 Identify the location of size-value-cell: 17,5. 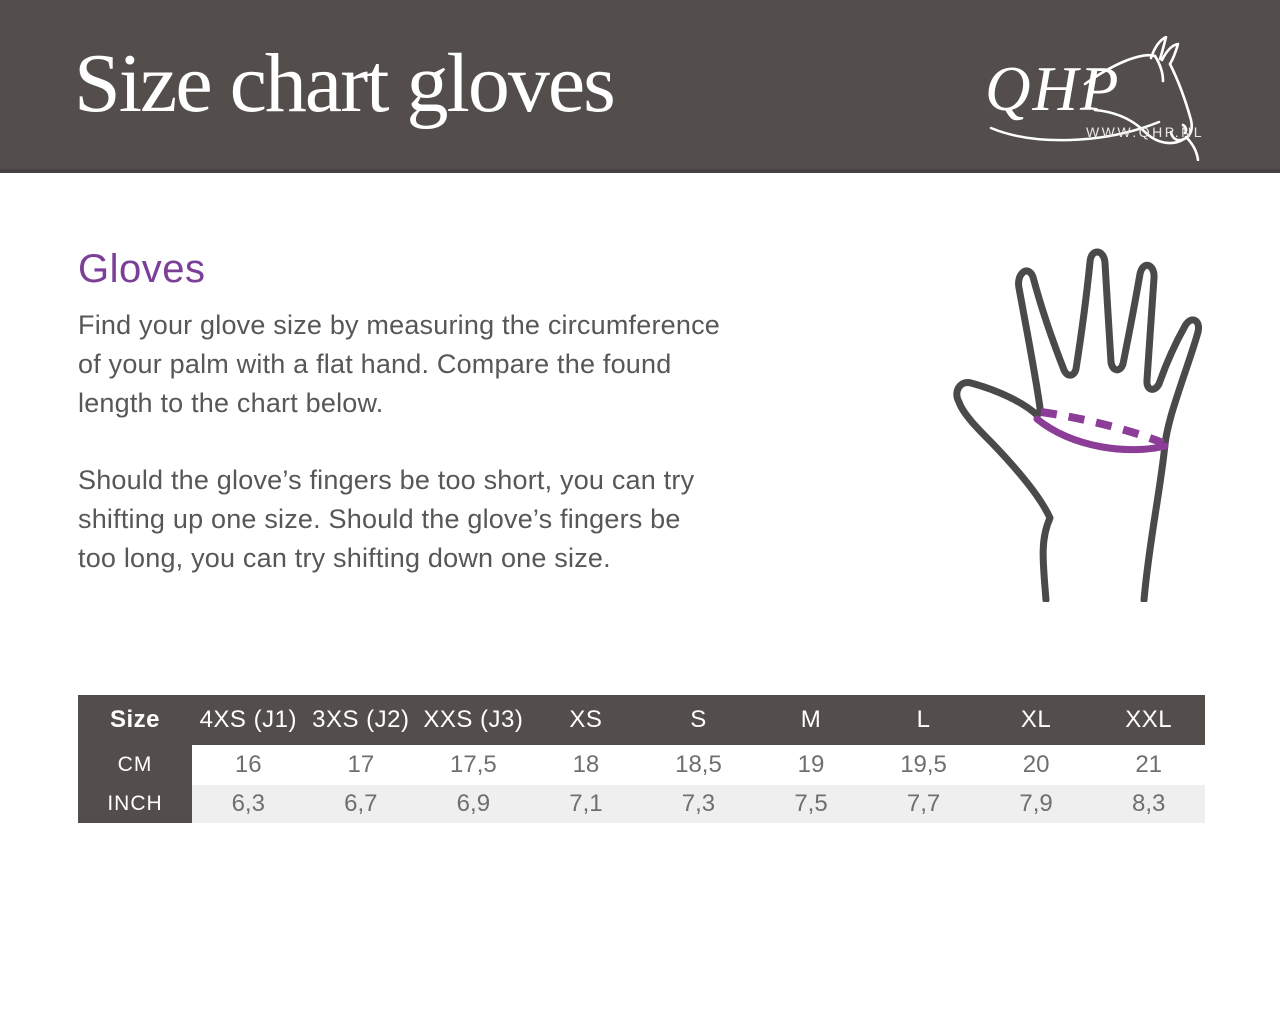
(473, 765).